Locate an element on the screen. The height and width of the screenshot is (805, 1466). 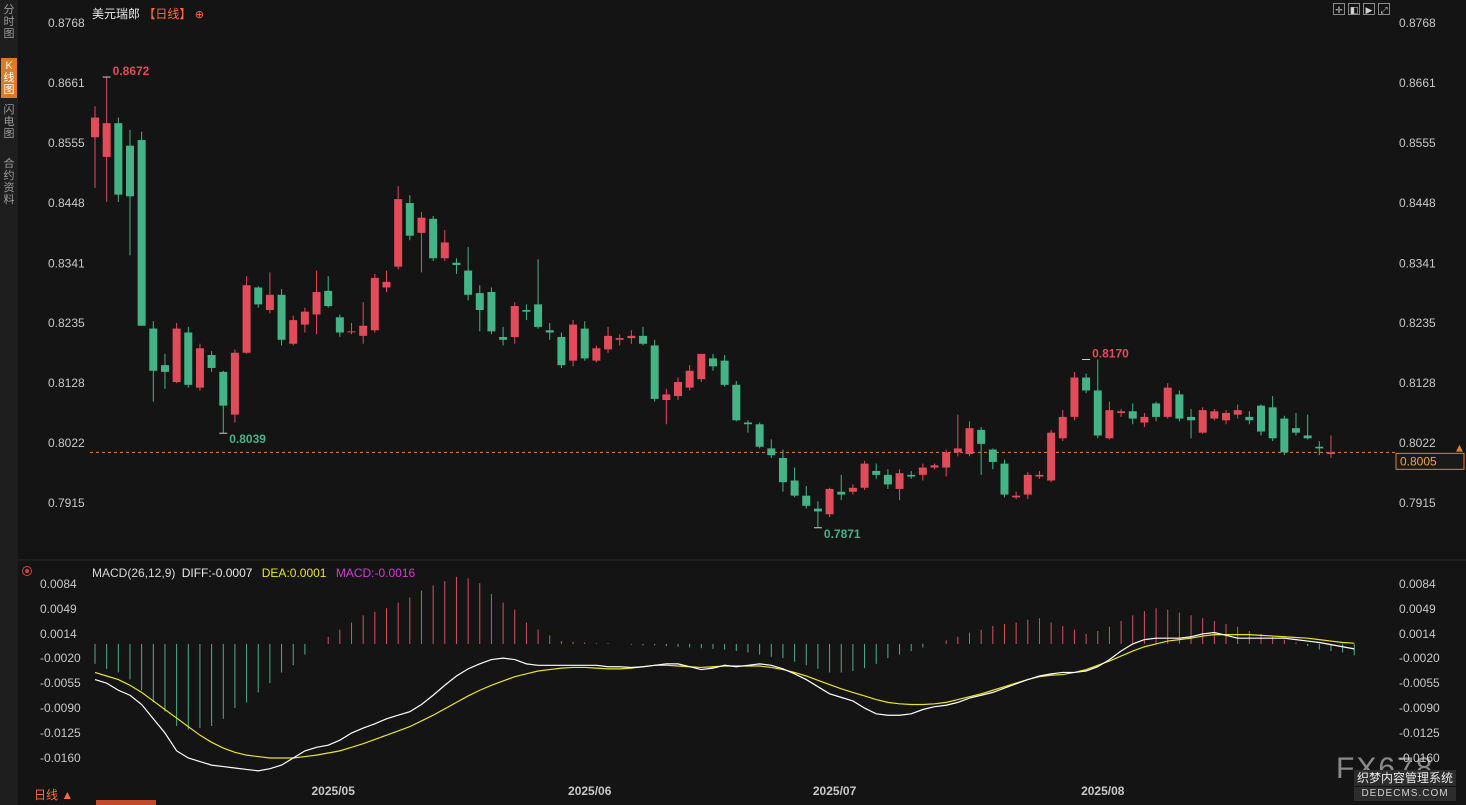
macd-tick-left: -0.0090 is located at coordinates (60, 708).